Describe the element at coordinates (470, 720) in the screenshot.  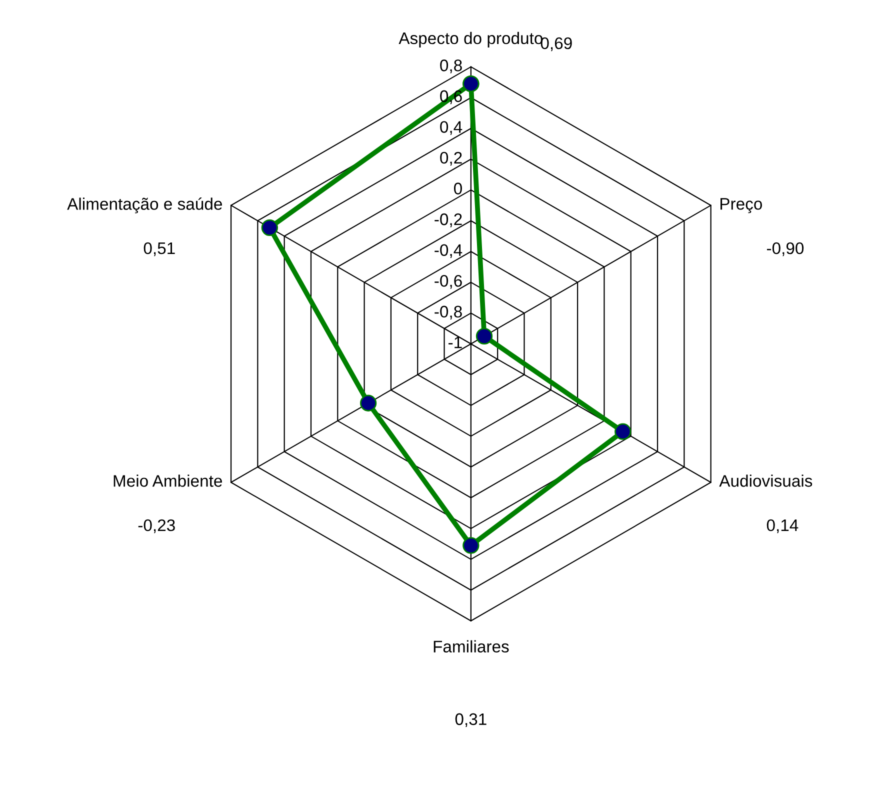
I see `text: 0,31` at that location.